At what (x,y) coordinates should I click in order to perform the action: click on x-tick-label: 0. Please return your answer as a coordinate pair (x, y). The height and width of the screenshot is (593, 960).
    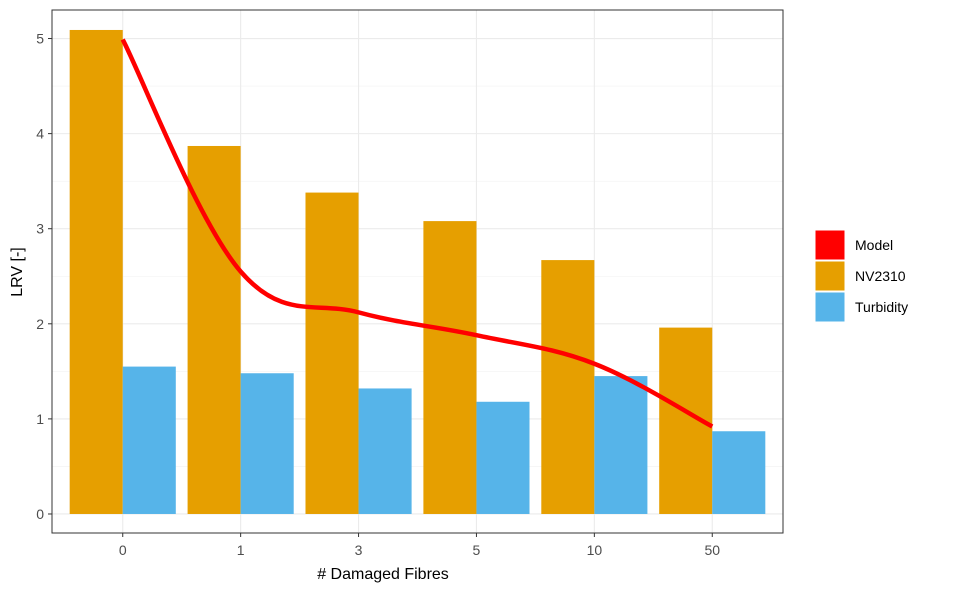
    Looking at the image, I should click on (123, 550).